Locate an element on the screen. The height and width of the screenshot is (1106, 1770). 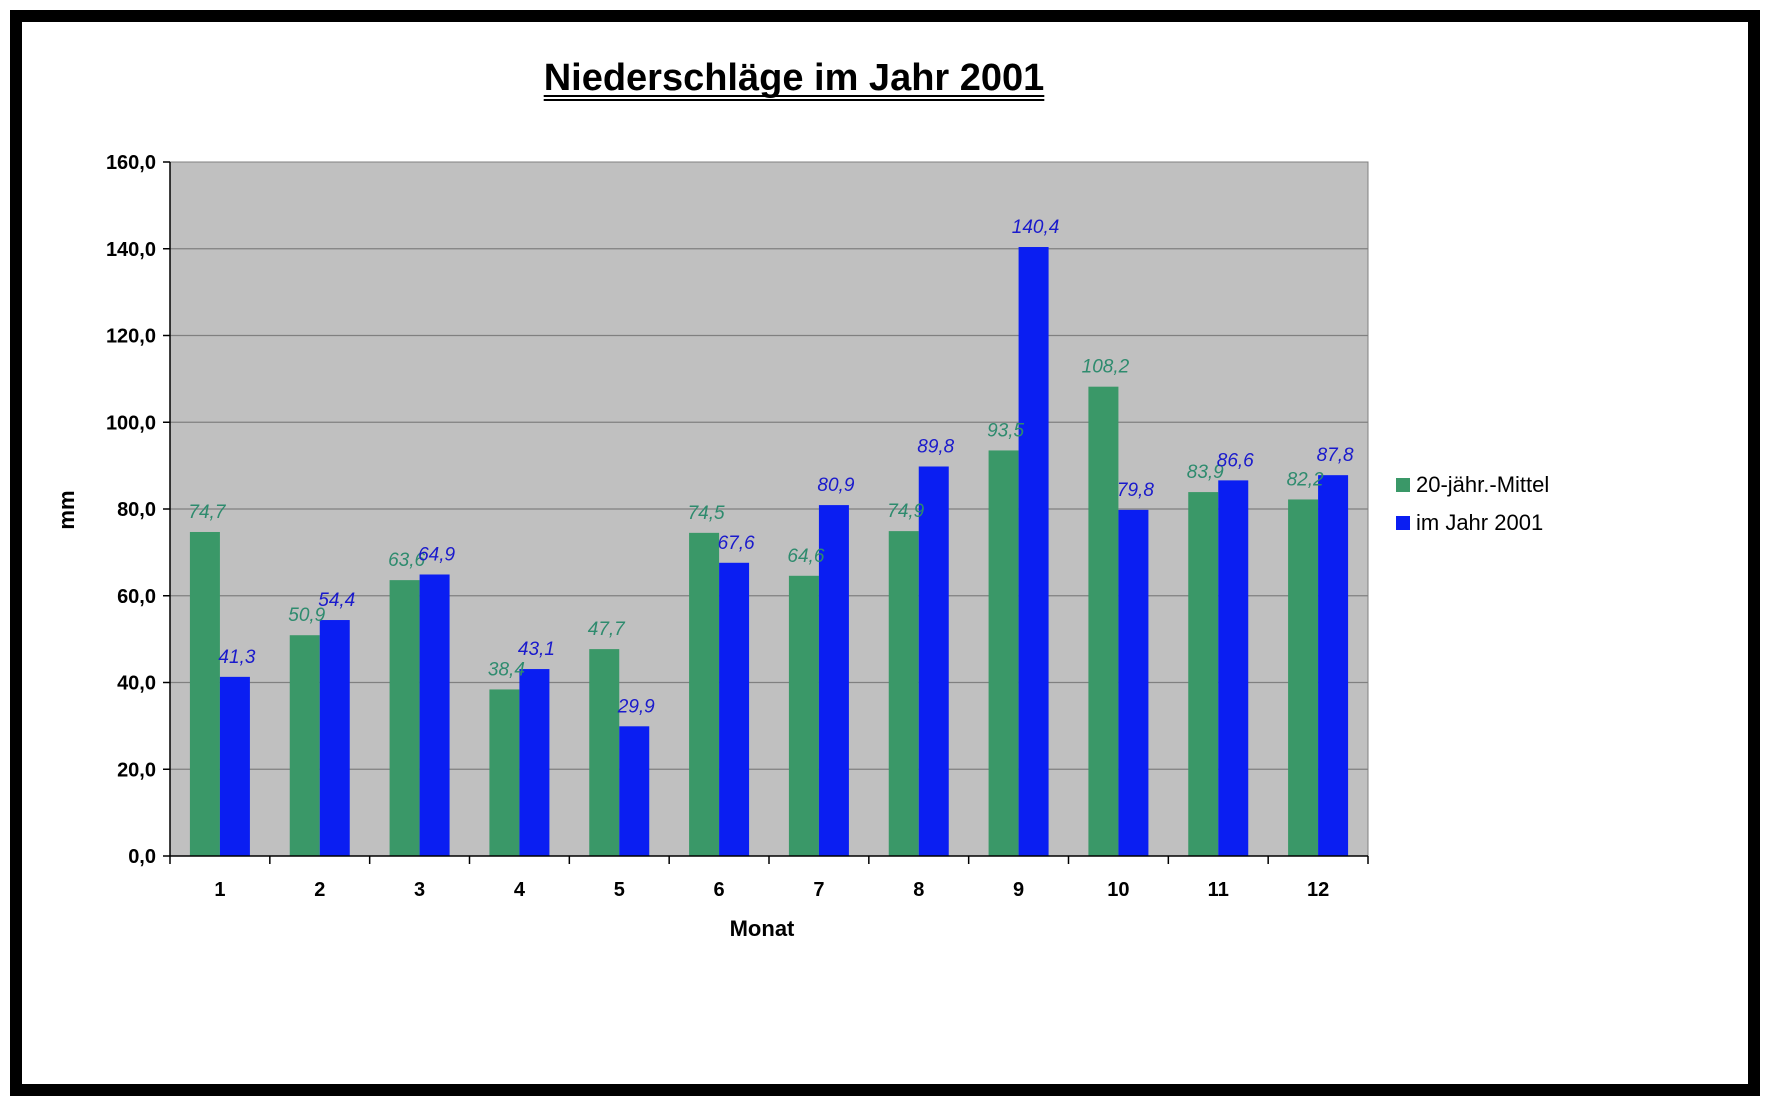
x-tick-label: 8 is located at coordinates (918, 890).